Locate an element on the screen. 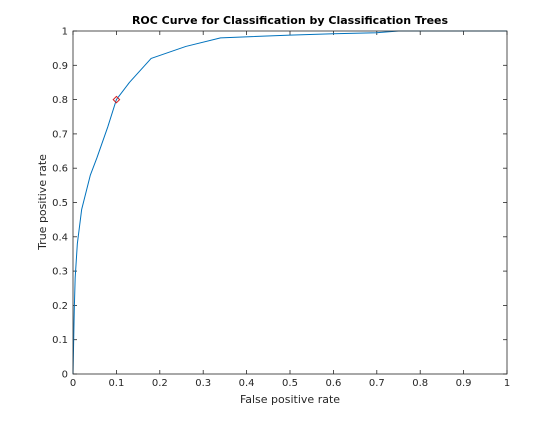  y-tick-label: 0.5 is located at coordinates (60, 203).